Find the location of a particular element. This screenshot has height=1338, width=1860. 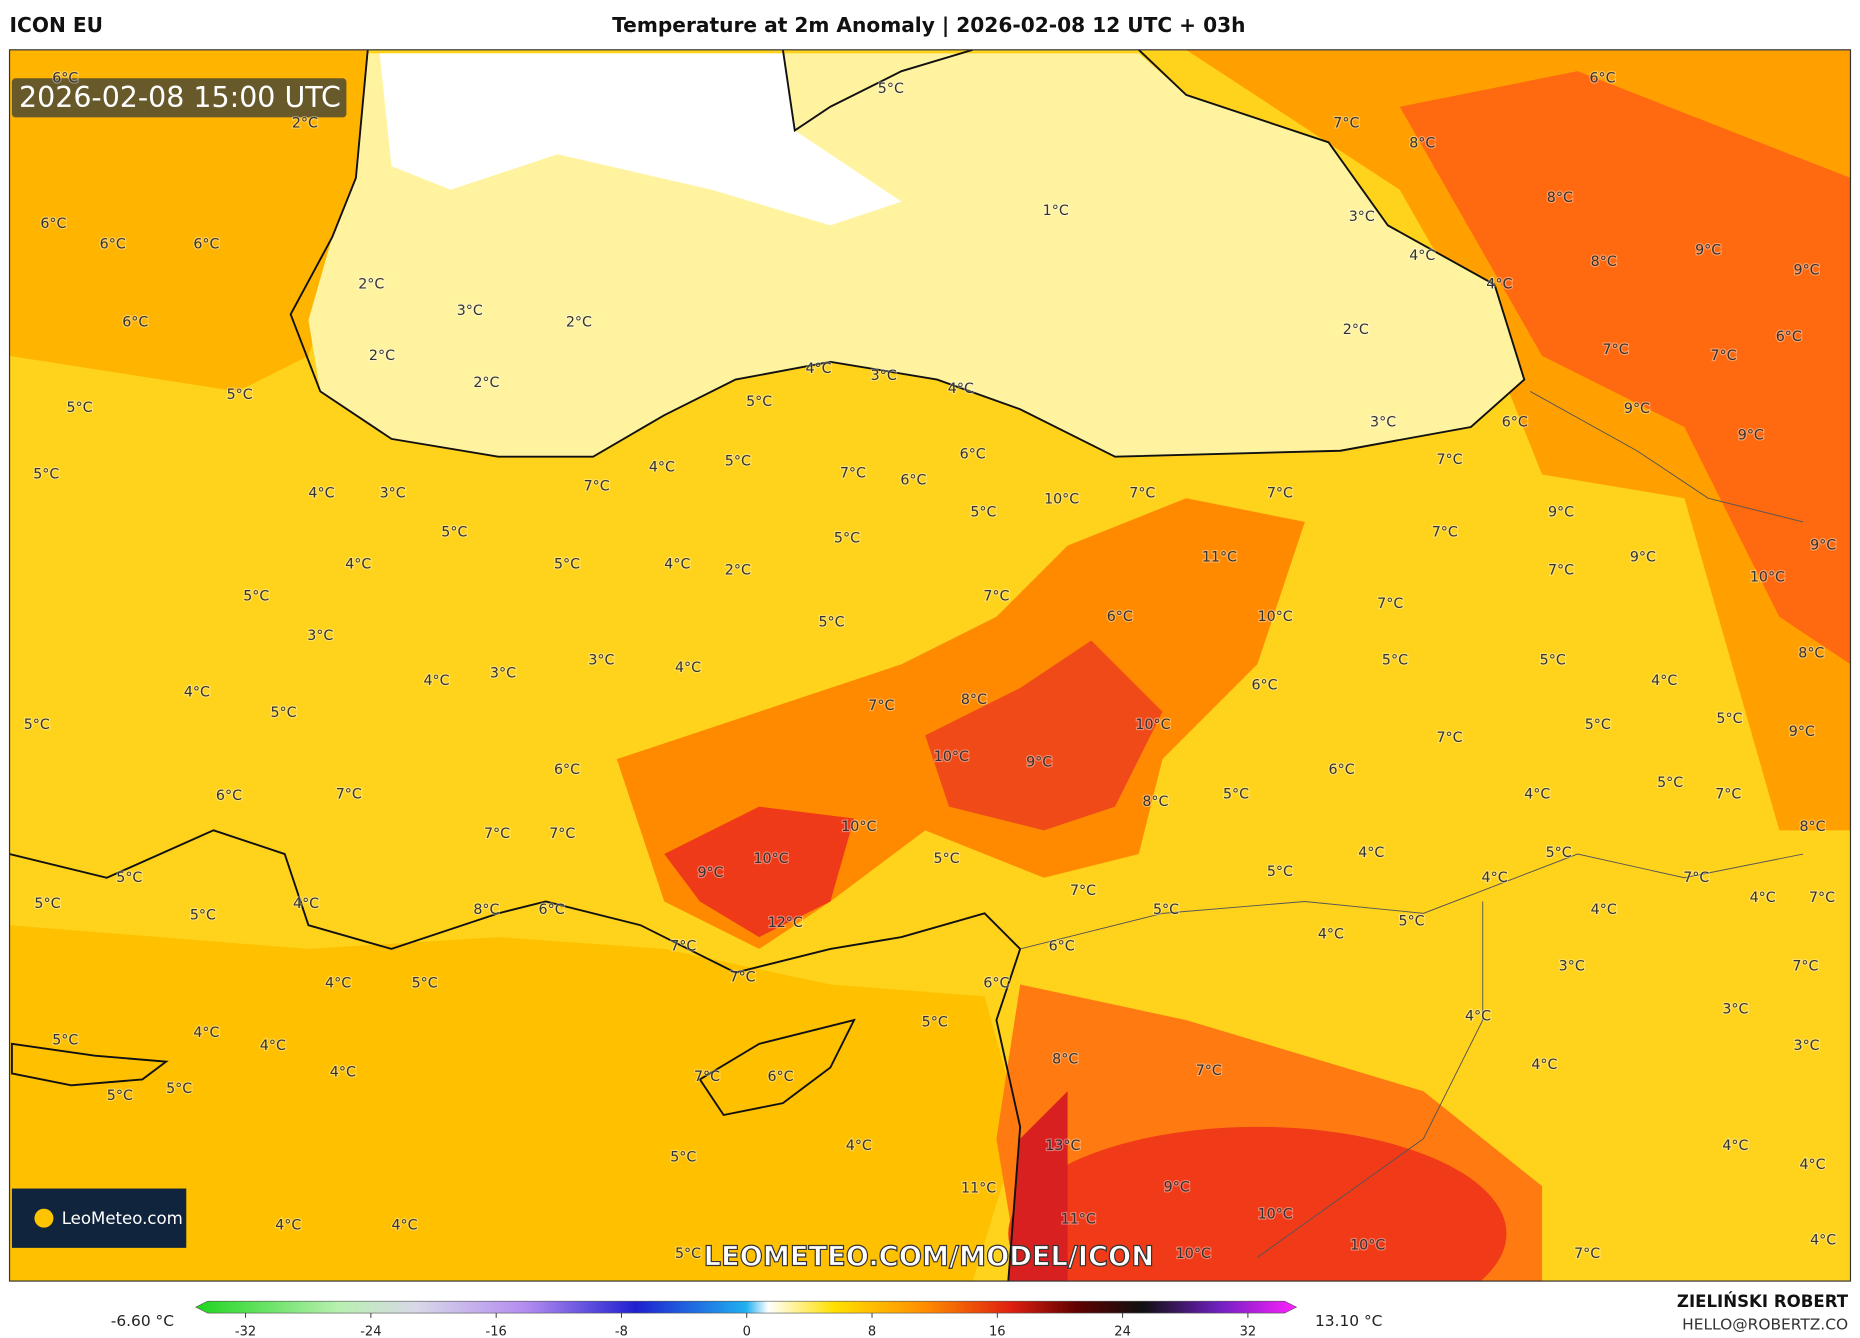

watermark: LEOMETEO.COM/MODEL/ICON is located at coordinates (929, 1257).